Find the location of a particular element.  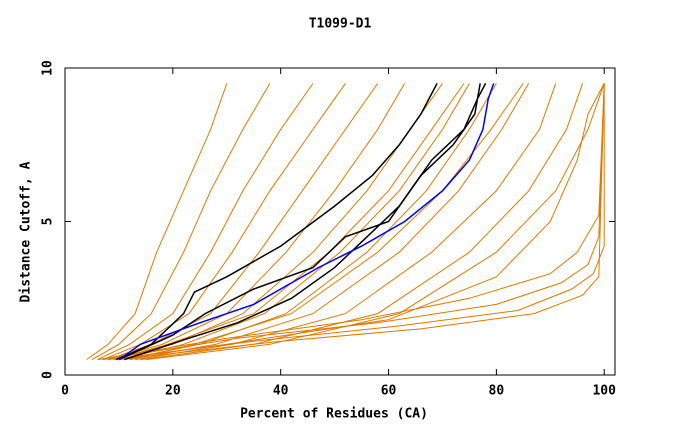

x-axis-label: Percent of Residues (CA) is located at coordinates (334, 414).